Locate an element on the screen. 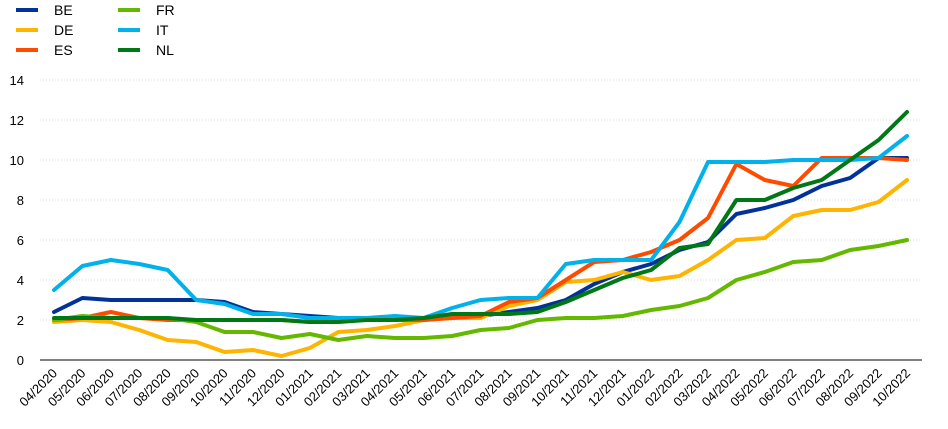 The width and height of the screenshot is (948, 429). y-tick-label: 14 is located at coordinates (17, 80).